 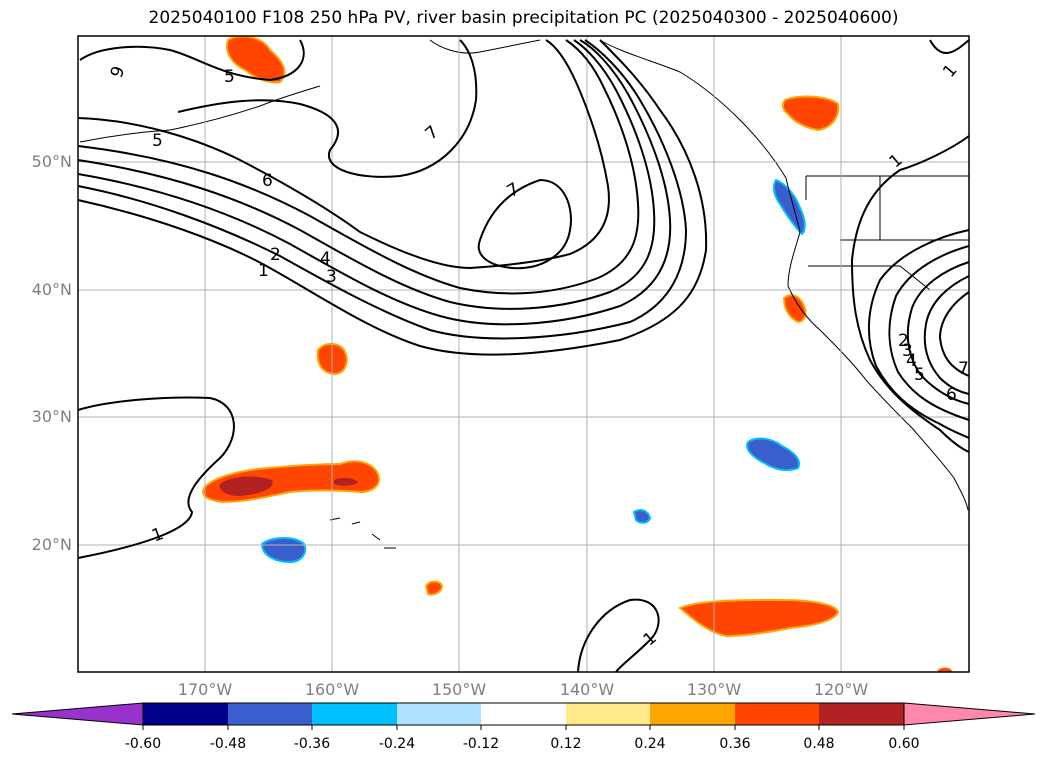 What do you see at coordinates (650, 744) in the screenshot?
I see `colorbar-tick: 0.24` at bounding box center [650, 744].